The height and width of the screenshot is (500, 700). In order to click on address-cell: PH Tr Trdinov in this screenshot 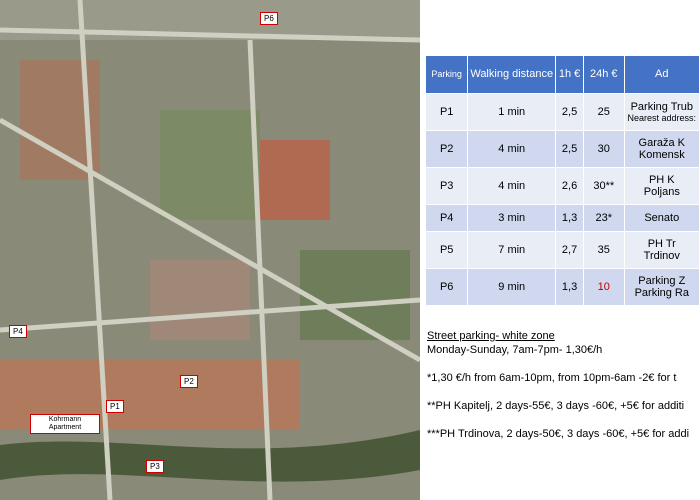, I will do `click(661, 250)`.